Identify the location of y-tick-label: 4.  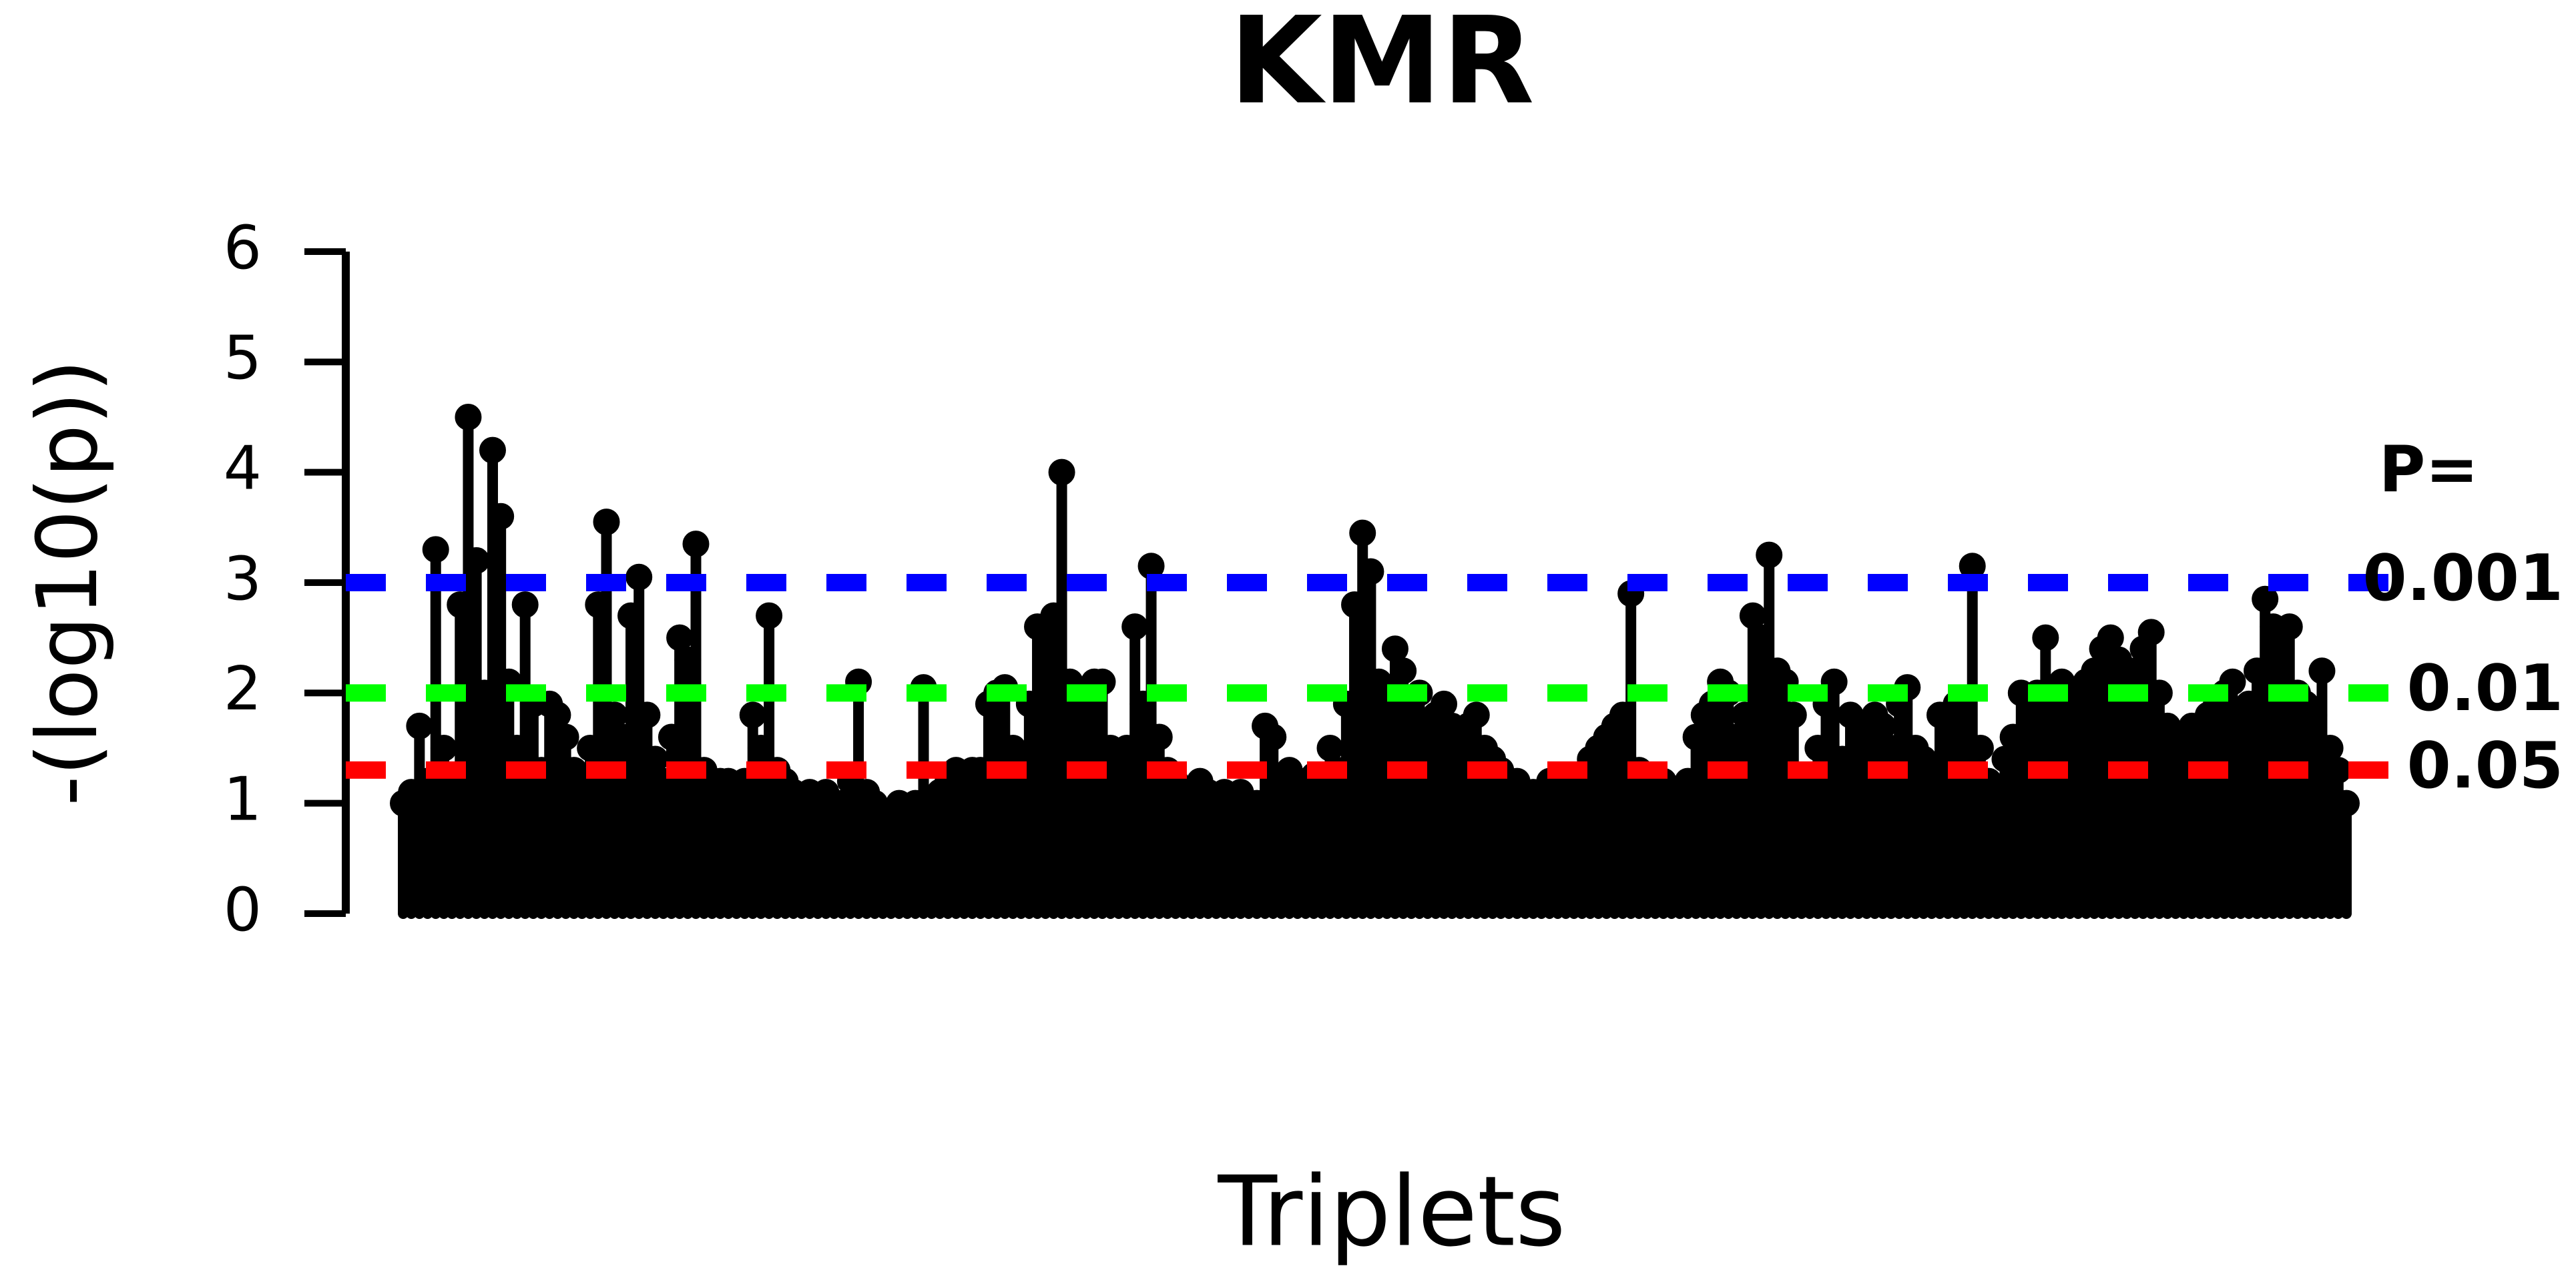
(243, 469).